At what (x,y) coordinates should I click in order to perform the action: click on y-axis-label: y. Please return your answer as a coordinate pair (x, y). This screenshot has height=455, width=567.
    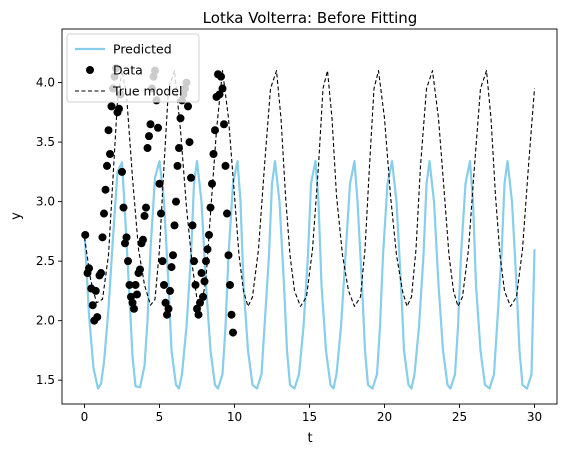
    Looking at the image, I should click on (16, 216).